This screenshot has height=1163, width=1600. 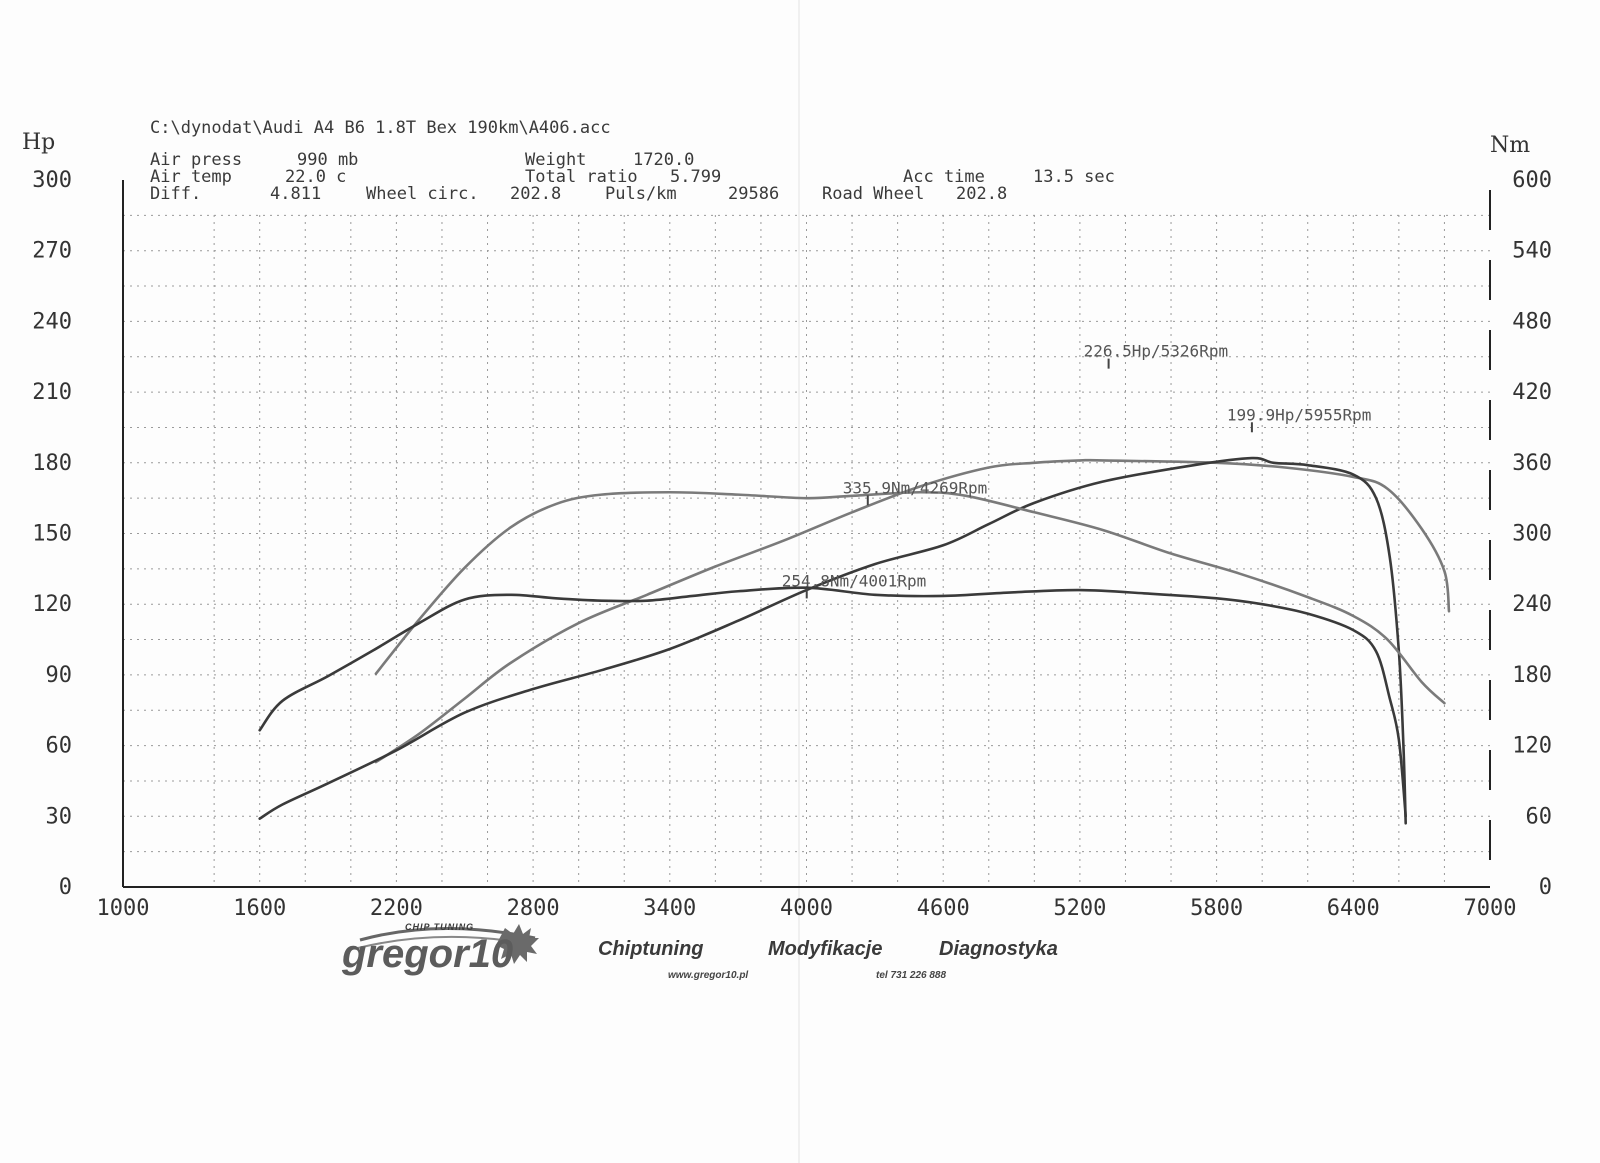 I want to click on x-tick-label: 4000, so click(x=806, y=908).